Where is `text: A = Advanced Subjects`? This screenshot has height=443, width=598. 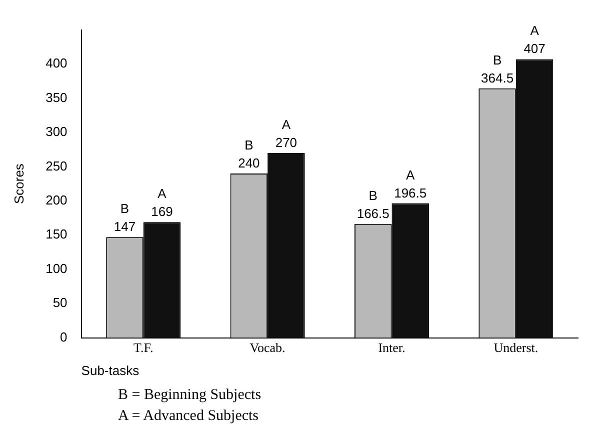 text: A = Advanced Subjects is located at coordinates (189, 416).